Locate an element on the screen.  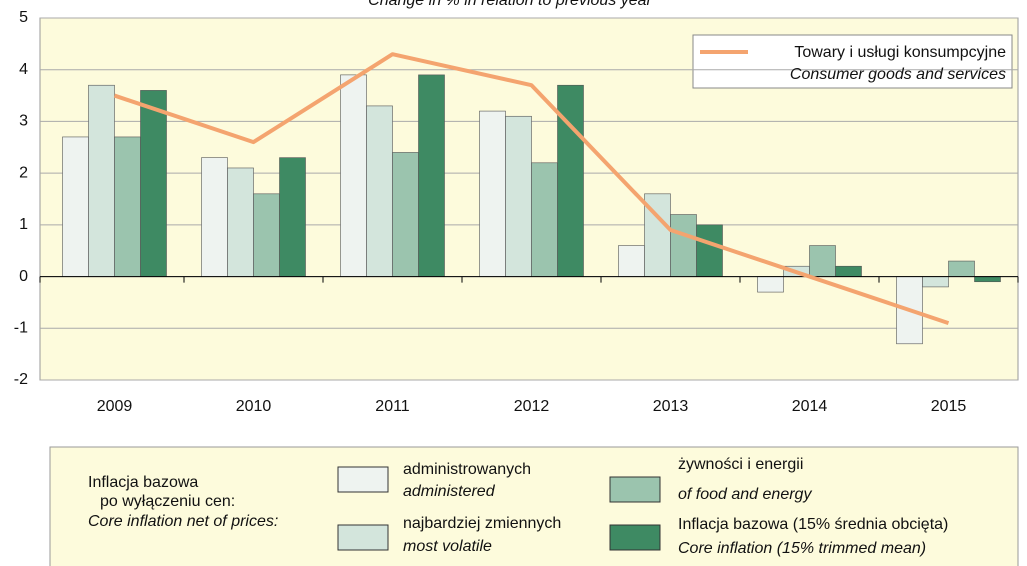
legend-label: Core inflation (15% trimmed mean) is located at coordinates (802, 548).